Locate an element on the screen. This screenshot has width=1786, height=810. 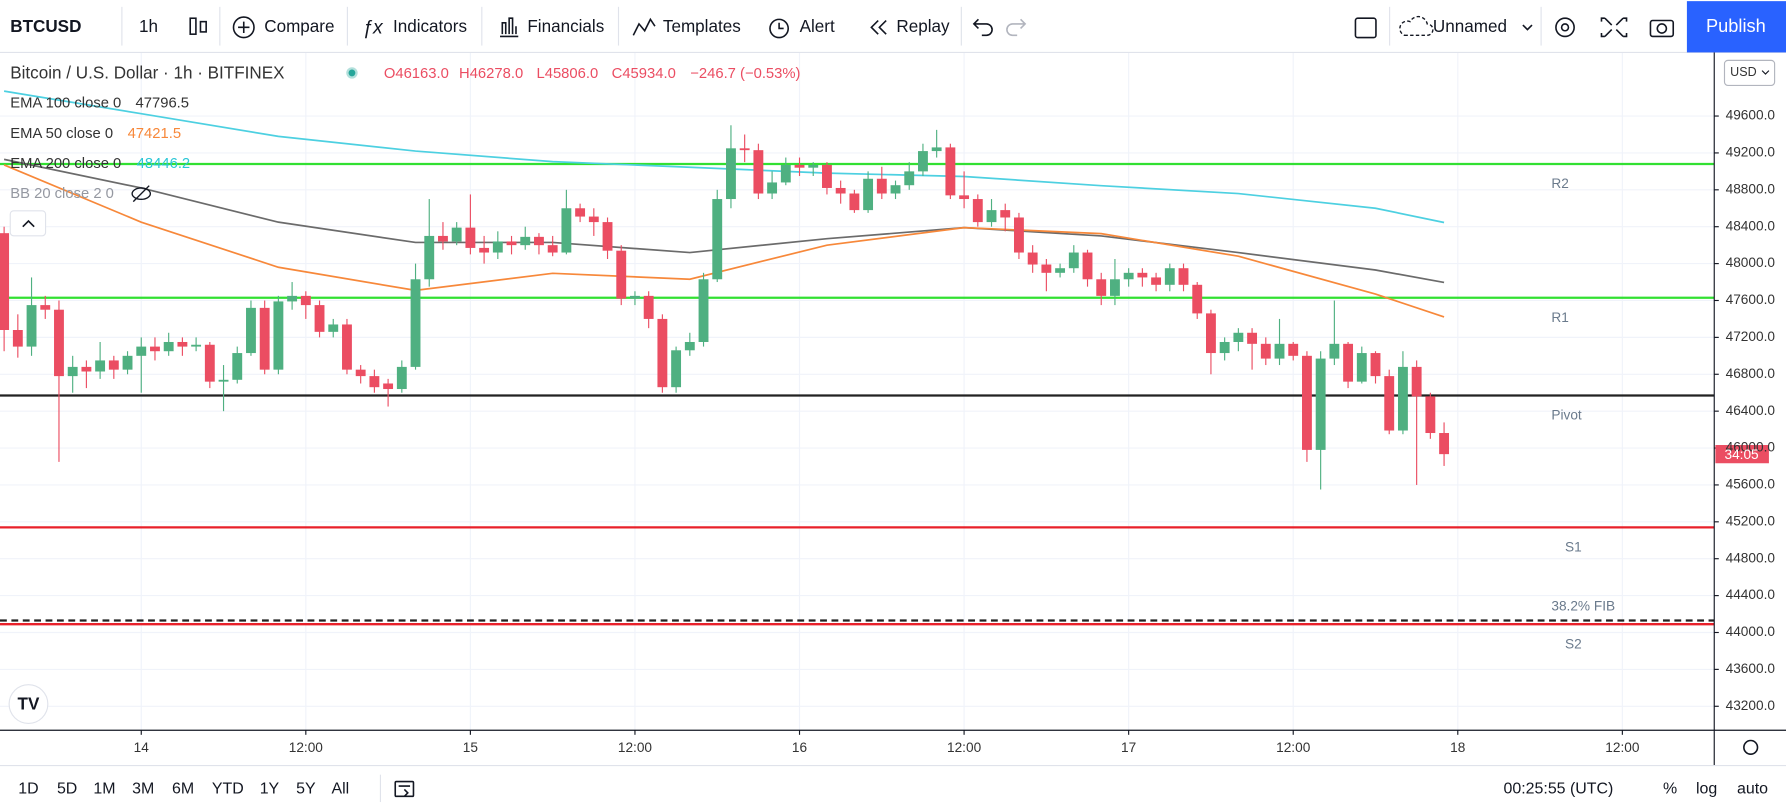
toolbar-item: Replay is located at coordinates (923, 26).